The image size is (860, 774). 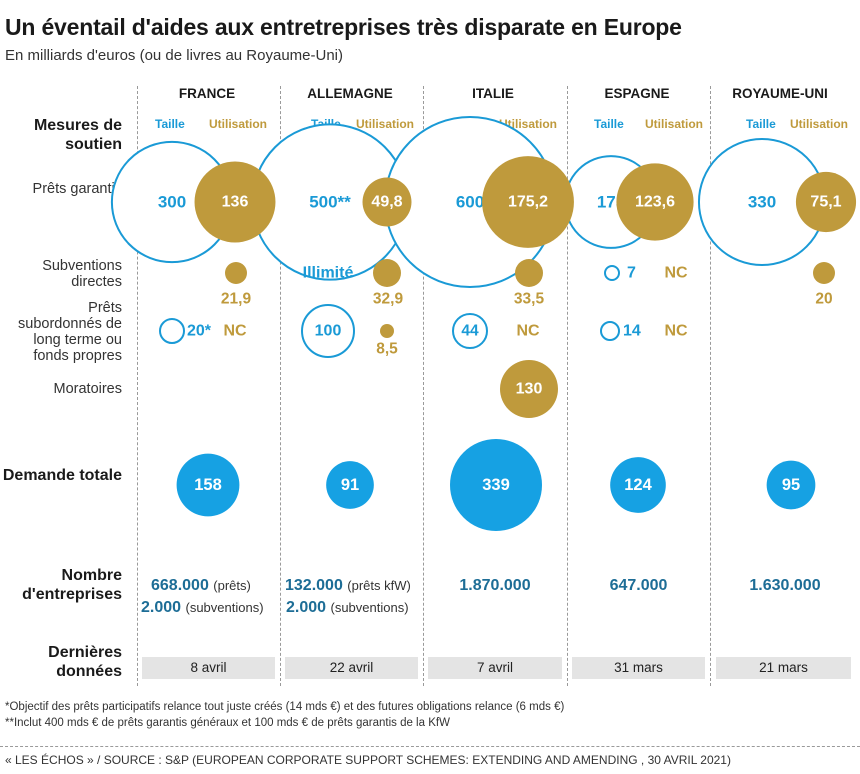 I want to click on bubble-subordonnes-utilisation-allemagne, so click(x=387, y=331).